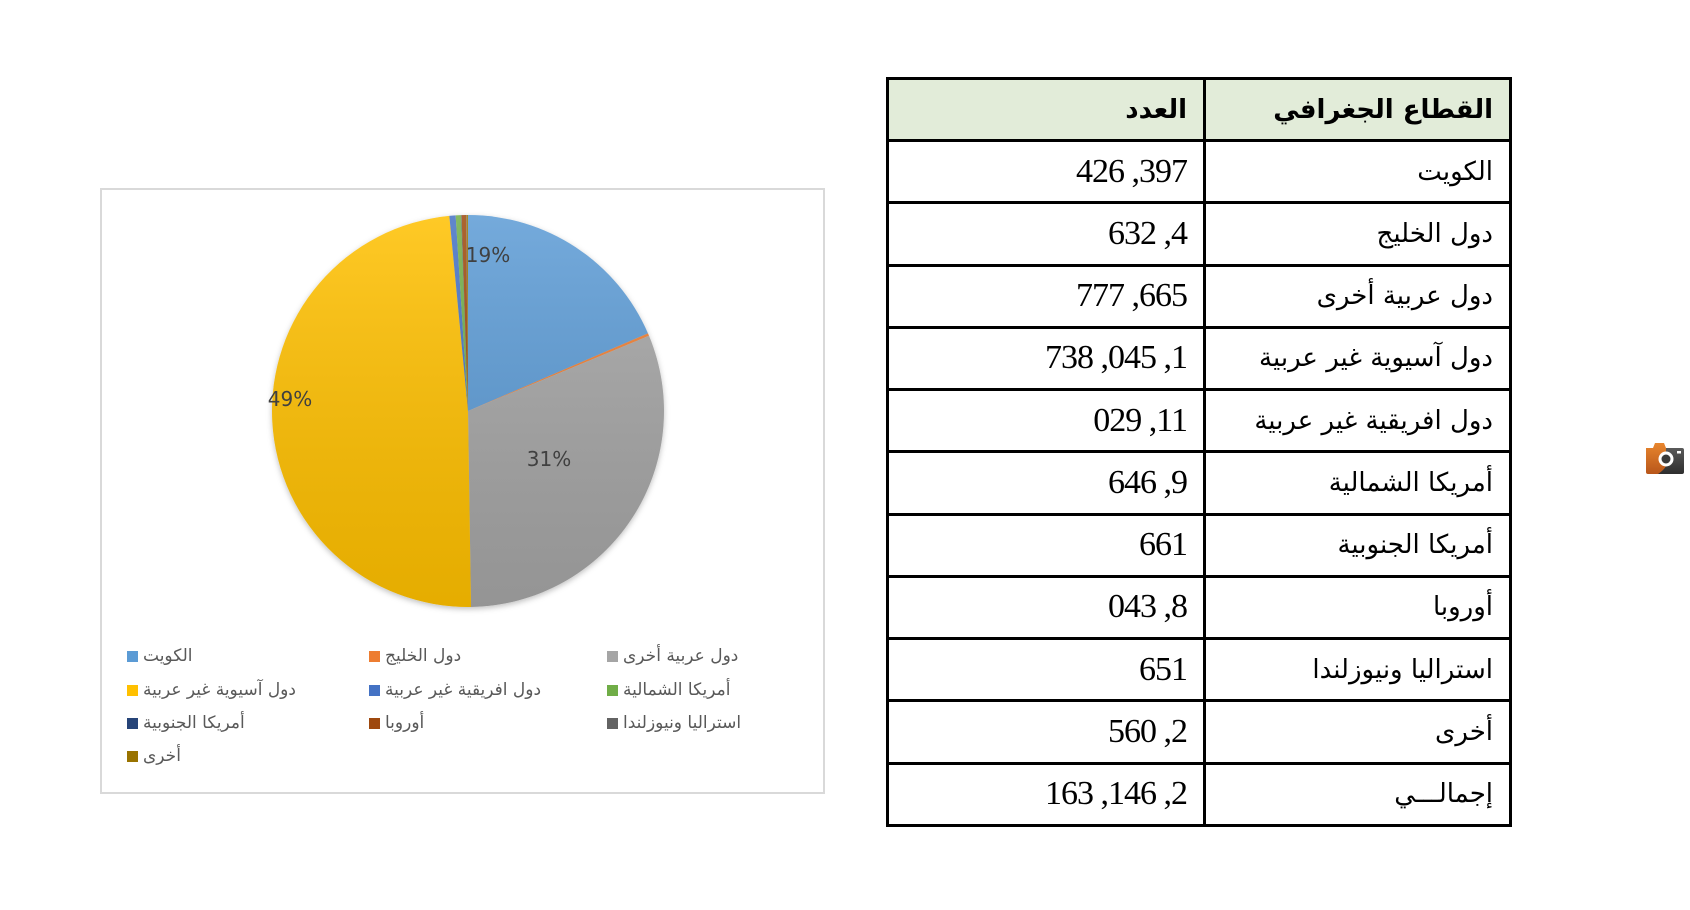 Image resolution: width=1690 pixels, height=910 pixels. Describe the element at coordinates (1046, 296) in the screenshot. I see `count-cell: 665, 777` at that location.